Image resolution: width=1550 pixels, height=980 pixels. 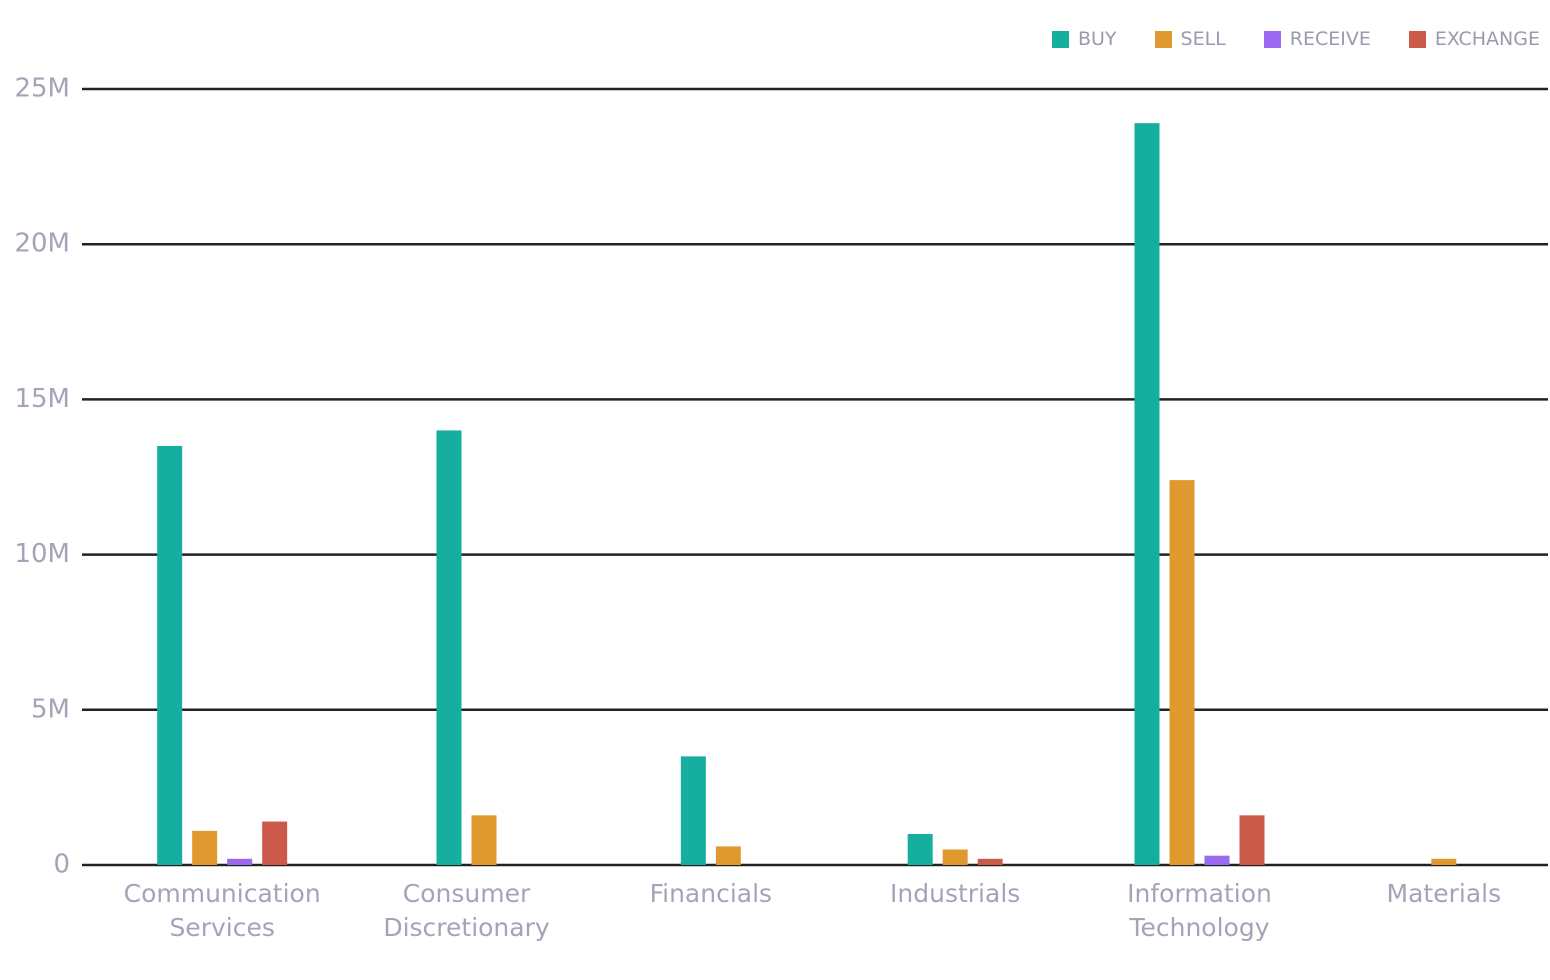 I want to click on y-tick-label: 5M, so click(x=50, y=709).